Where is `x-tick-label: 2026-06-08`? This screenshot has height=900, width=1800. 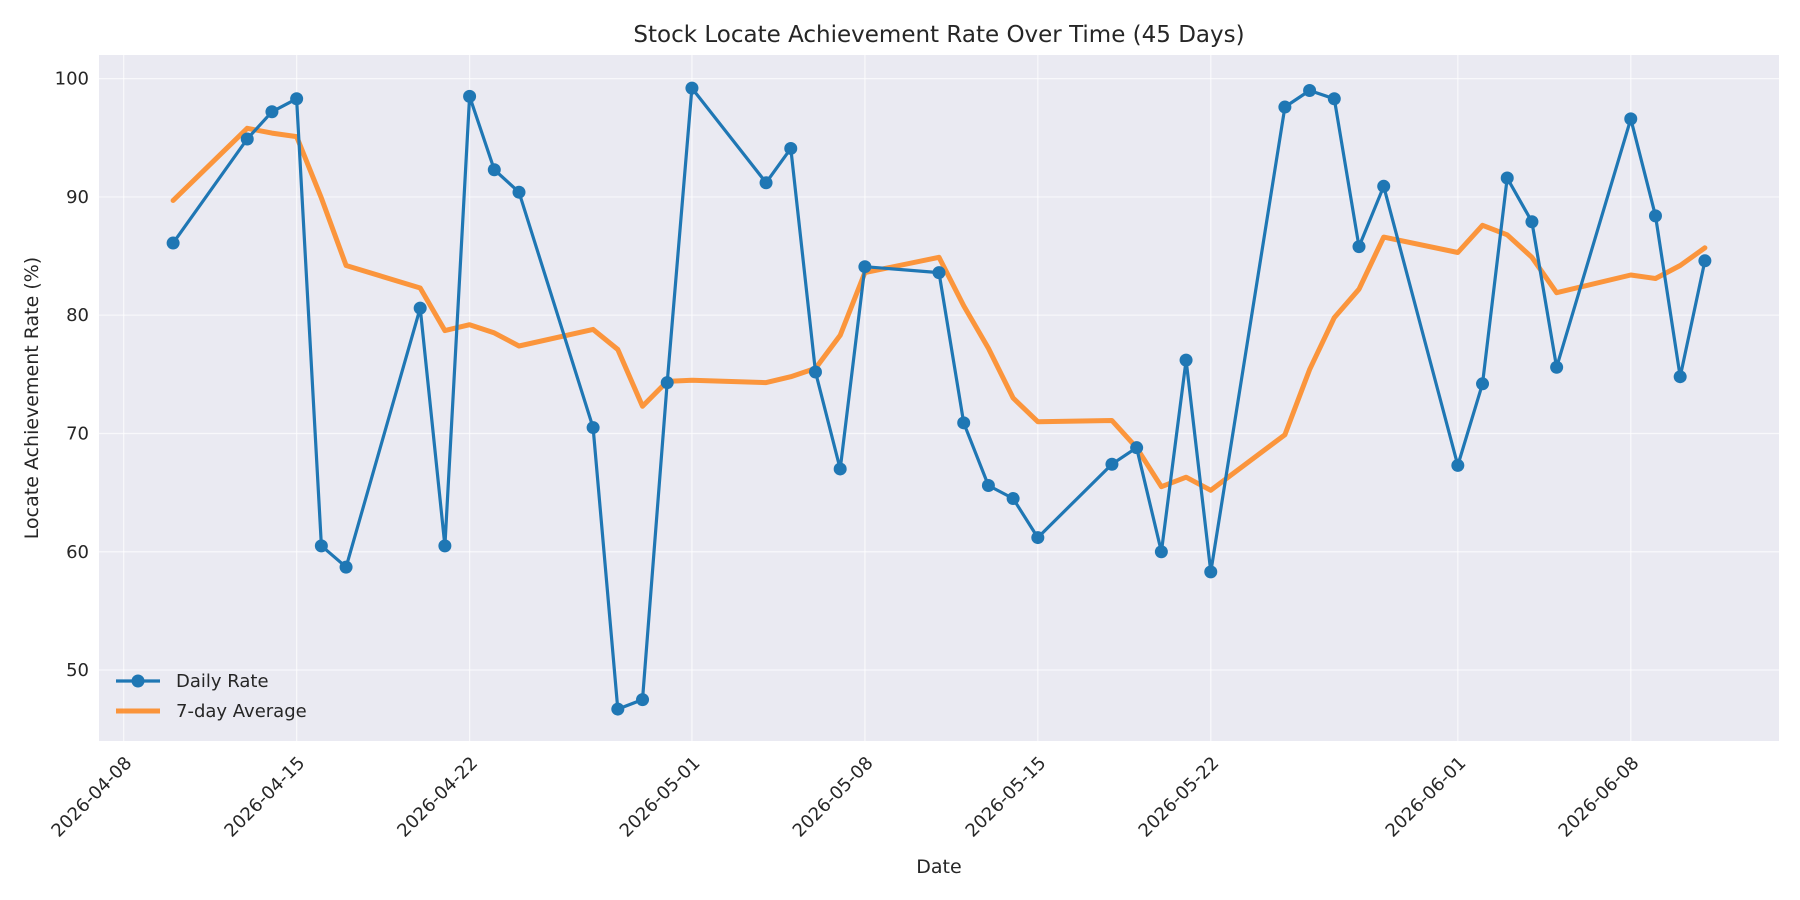 x-tick-label: 2026-06-08 is located at coordinates (1599, 797).